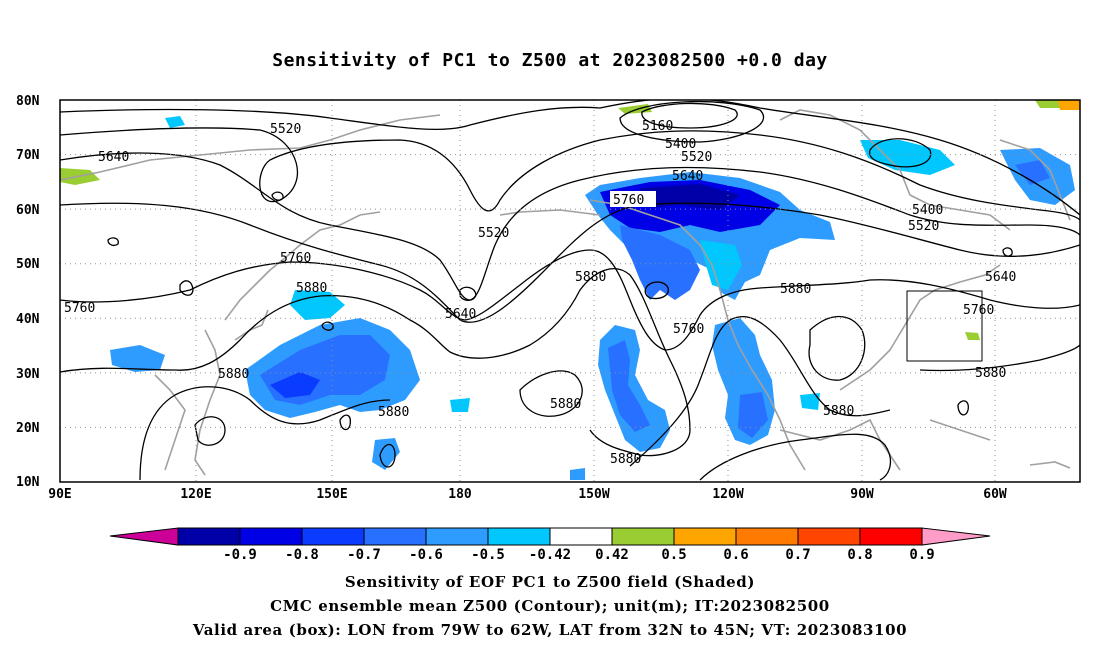 This screenshot has height=650, width=1100. Describe the element at coordinates (28, 482) in the screenshot. I see `lat-tick-label: 10N` at that location.